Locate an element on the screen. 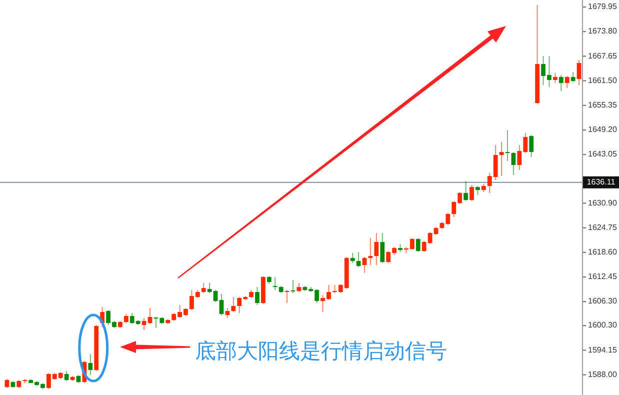 This screenshot has height=395, width=619. annotation: 底部大阳线是行情启动信号 is located at coordinates (321, 351).